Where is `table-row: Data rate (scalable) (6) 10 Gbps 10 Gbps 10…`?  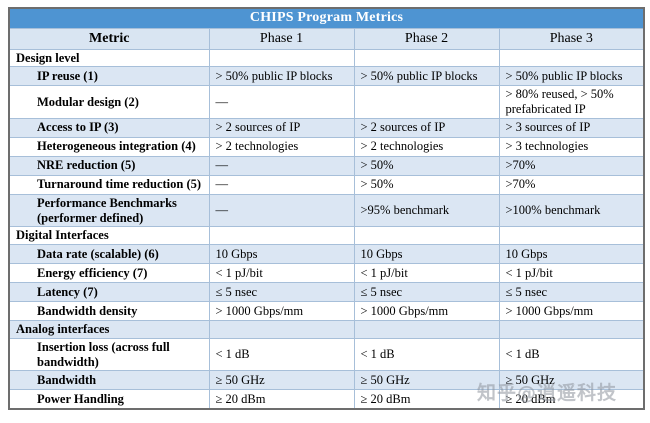 table-row: Data rate (scalable) (6) 10 Gbps 10 Gbps 10… is located at coordinates (326, 254).